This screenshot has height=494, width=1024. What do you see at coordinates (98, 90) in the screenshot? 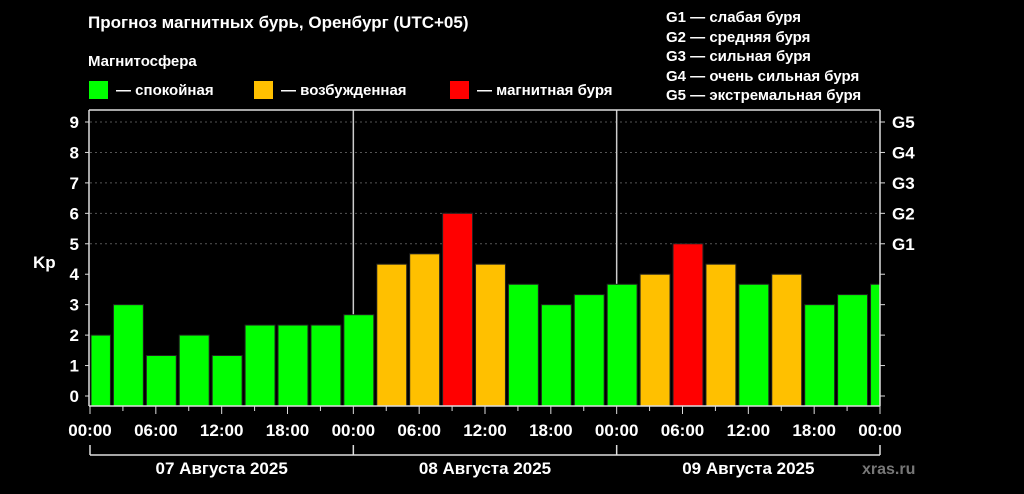
I see `legend-swatch-quiet` at bounding box center [98, 90].